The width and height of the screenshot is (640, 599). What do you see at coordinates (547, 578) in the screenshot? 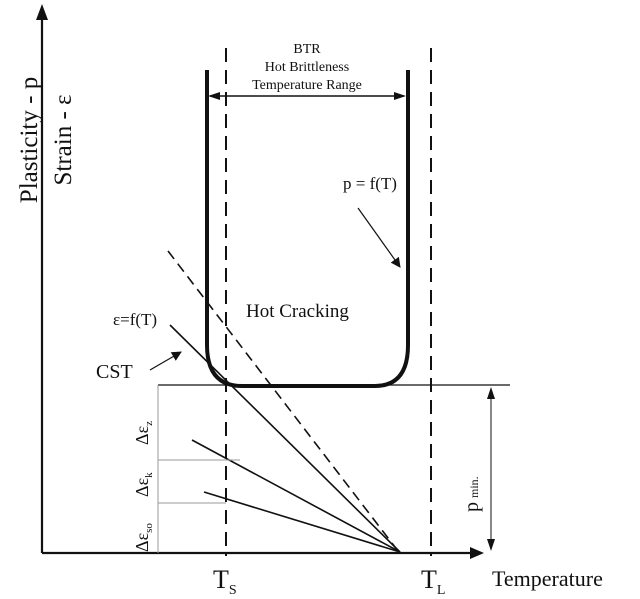
I see `x-axis-label: Temperature` at bounding box center [547, 578].